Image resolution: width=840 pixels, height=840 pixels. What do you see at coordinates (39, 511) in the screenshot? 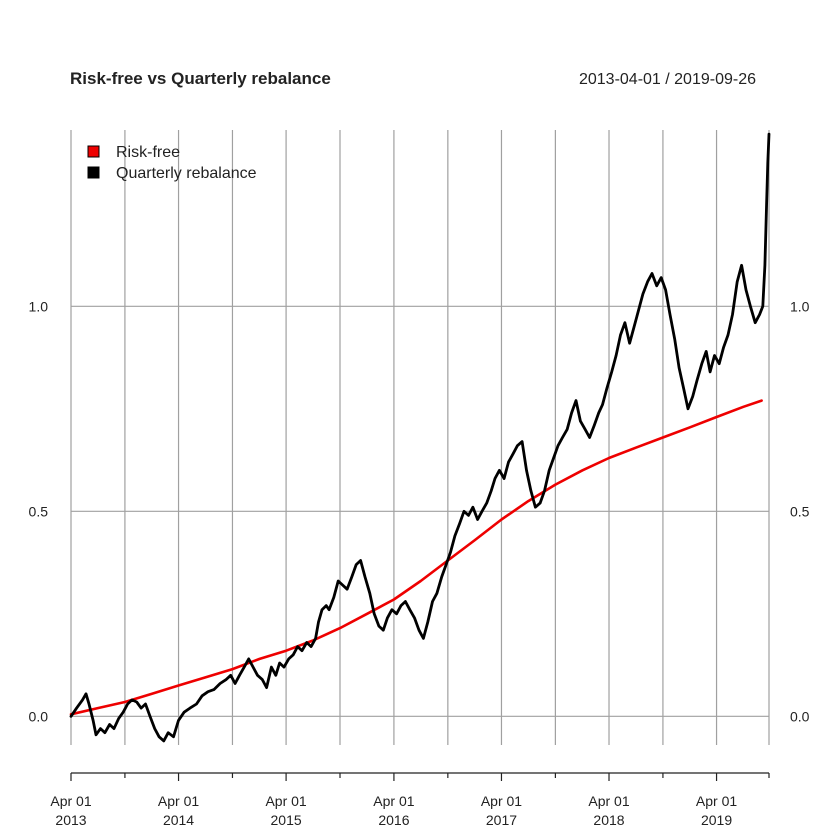
I see `y-tick-label-left: 0.5` at bounding box center [39, 511].